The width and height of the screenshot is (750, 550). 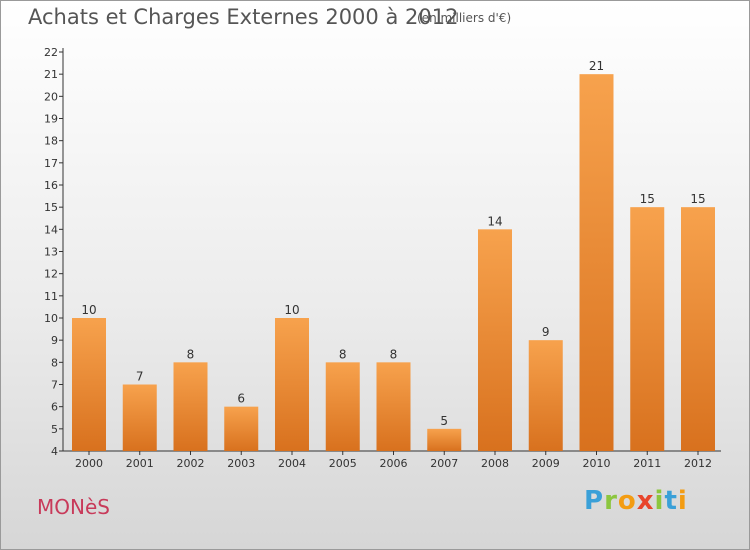 I want to click on y-tick-label: 4, so click(x=54, y=451).